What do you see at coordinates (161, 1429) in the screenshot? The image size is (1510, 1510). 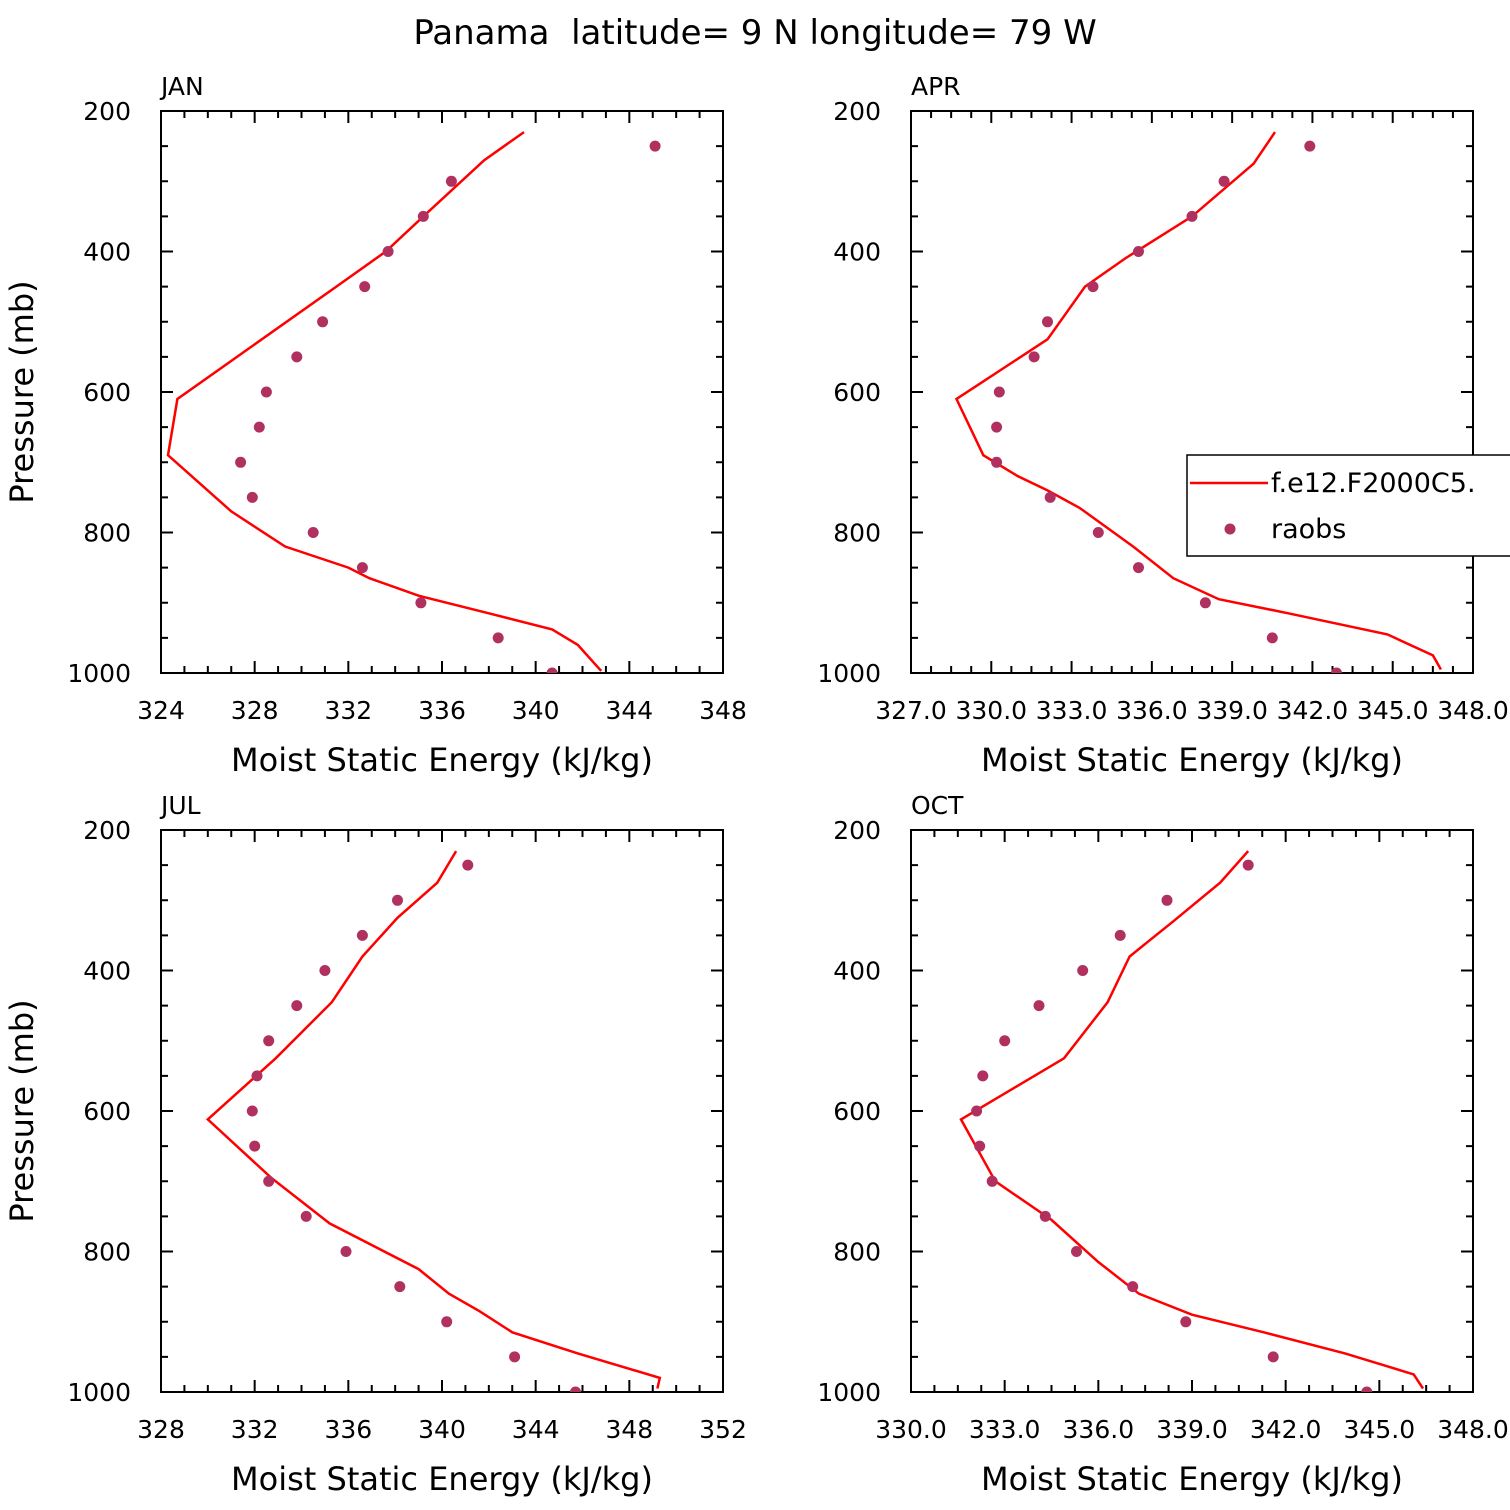 I see `x-tick-label: 328` at bounding box center [161, 1429].